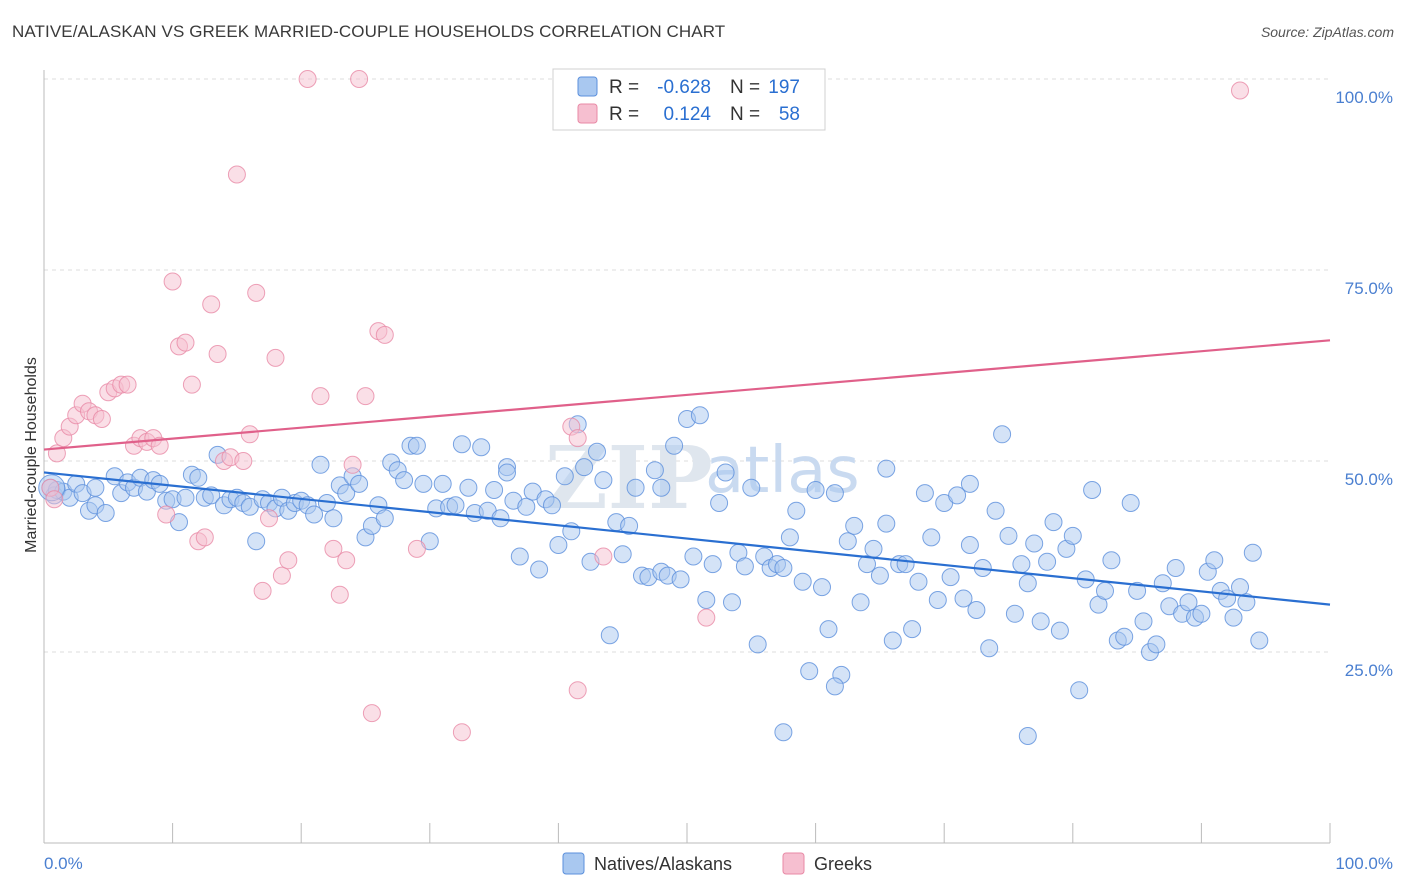  Describe the element at coordinates (689, 99) in the screenshot. I see `correlation-legend: R = -0.628 N = 197 R = 0.124 N = 58` at that location.